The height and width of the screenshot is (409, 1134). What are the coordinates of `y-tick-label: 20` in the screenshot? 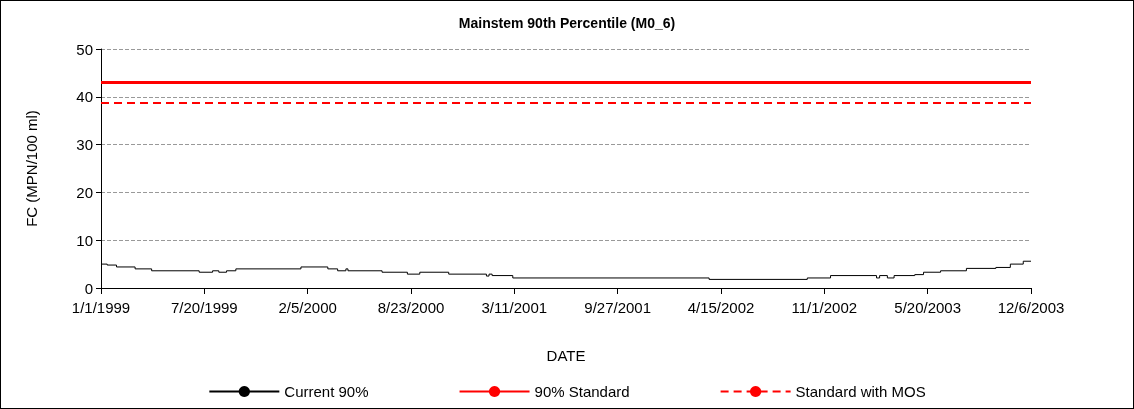 It's located at (84, 192).